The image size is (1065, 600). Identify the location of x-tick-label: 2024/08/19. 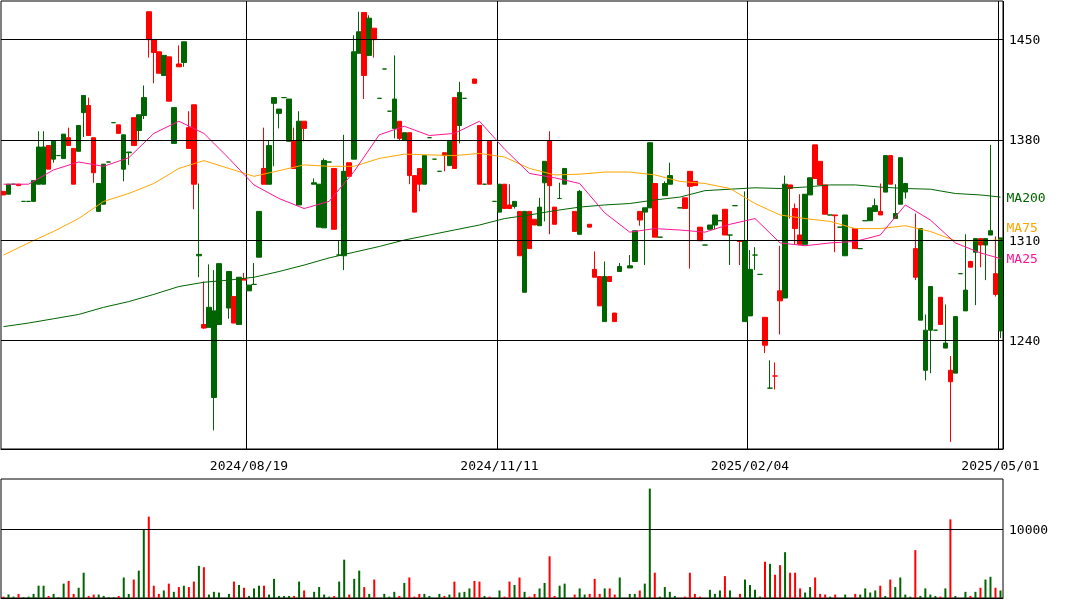
(249, 465).